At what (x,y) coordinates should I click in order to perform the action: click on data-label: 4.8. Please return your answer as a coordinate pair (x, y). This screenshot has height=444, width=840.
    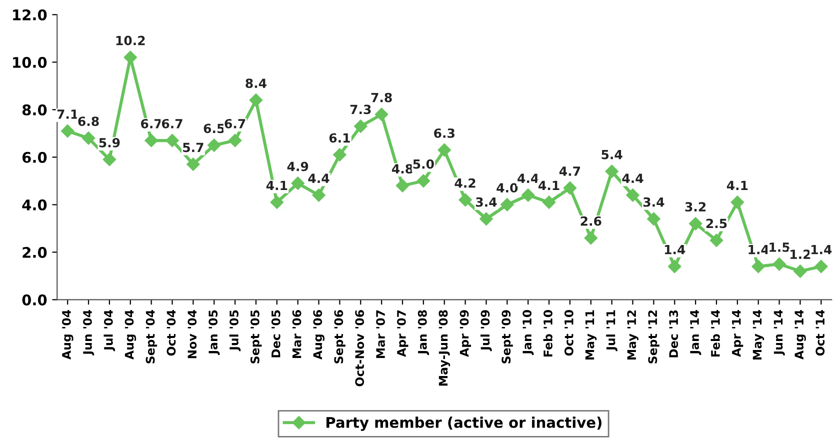
    Looking at the image, I should click on (402, 169).